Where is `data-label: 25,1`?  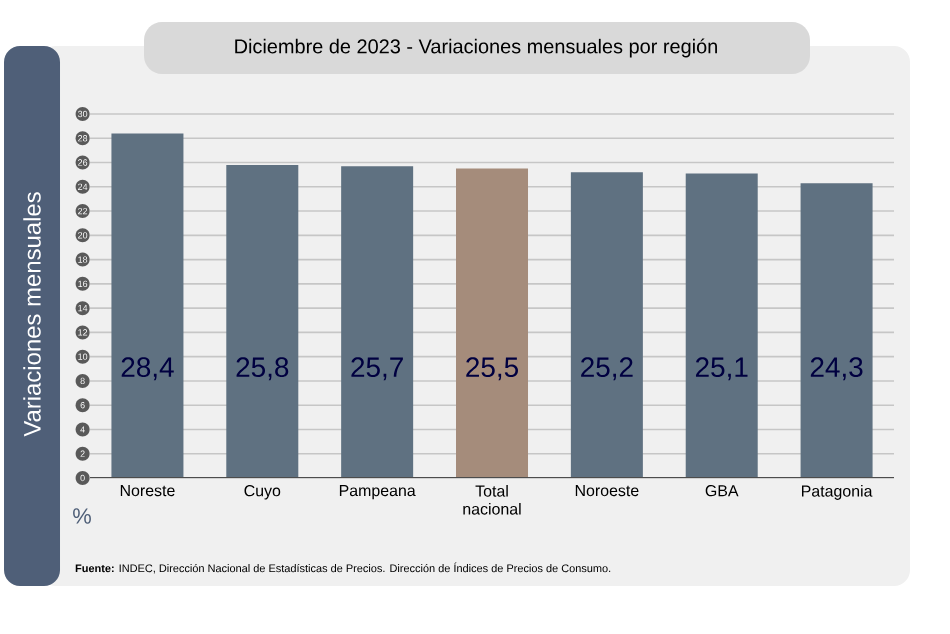
data-label: 25,1 is located at coordinates (721, 369).